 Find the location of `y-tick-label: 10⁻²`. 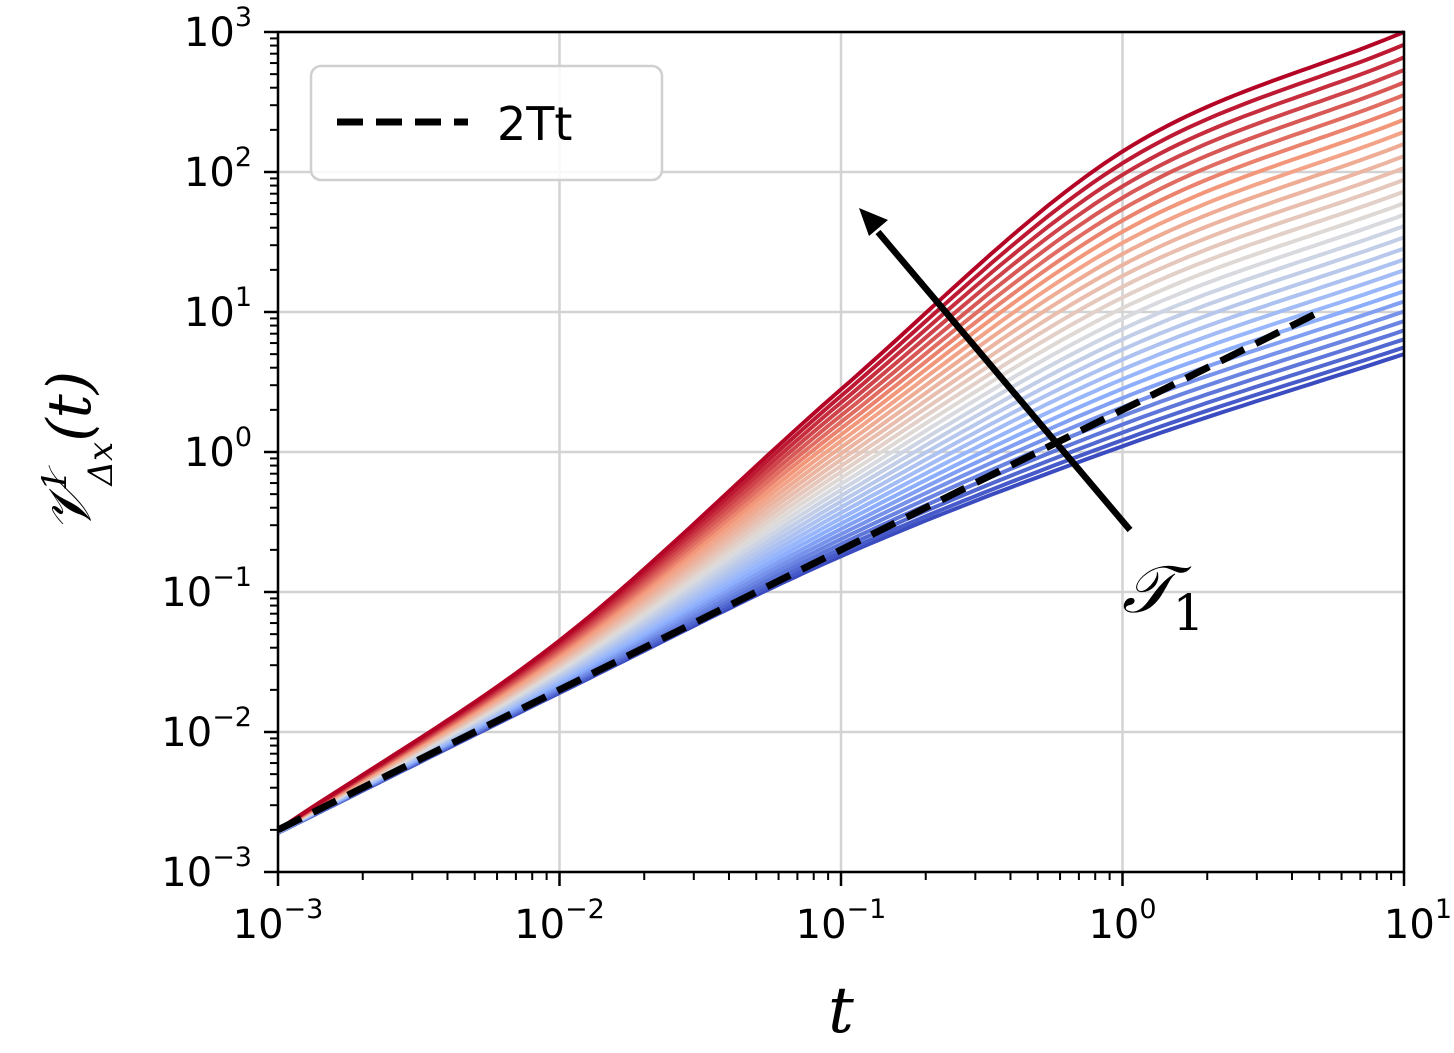

y-tick-label: 10⁻² is located at coordinates (206, 729).